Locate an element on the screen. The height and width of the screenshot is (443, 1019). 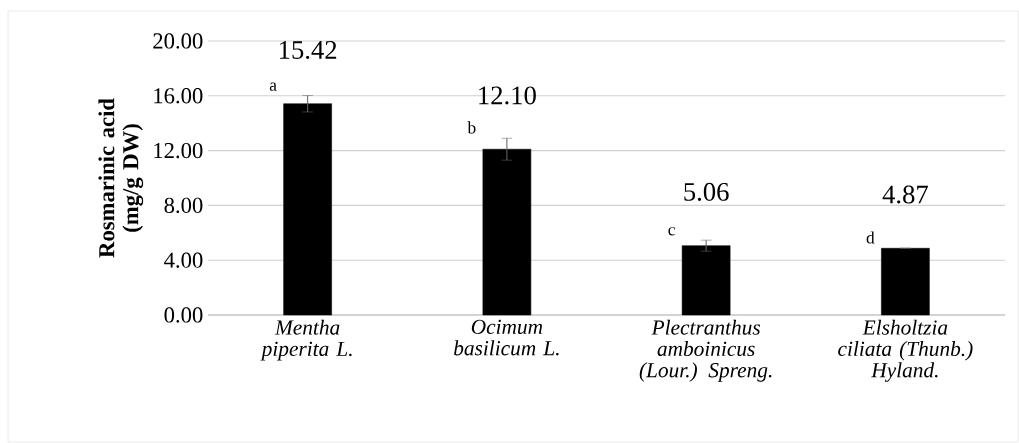
y-tick-label: 16.00 is located at coordinates (178, 96).